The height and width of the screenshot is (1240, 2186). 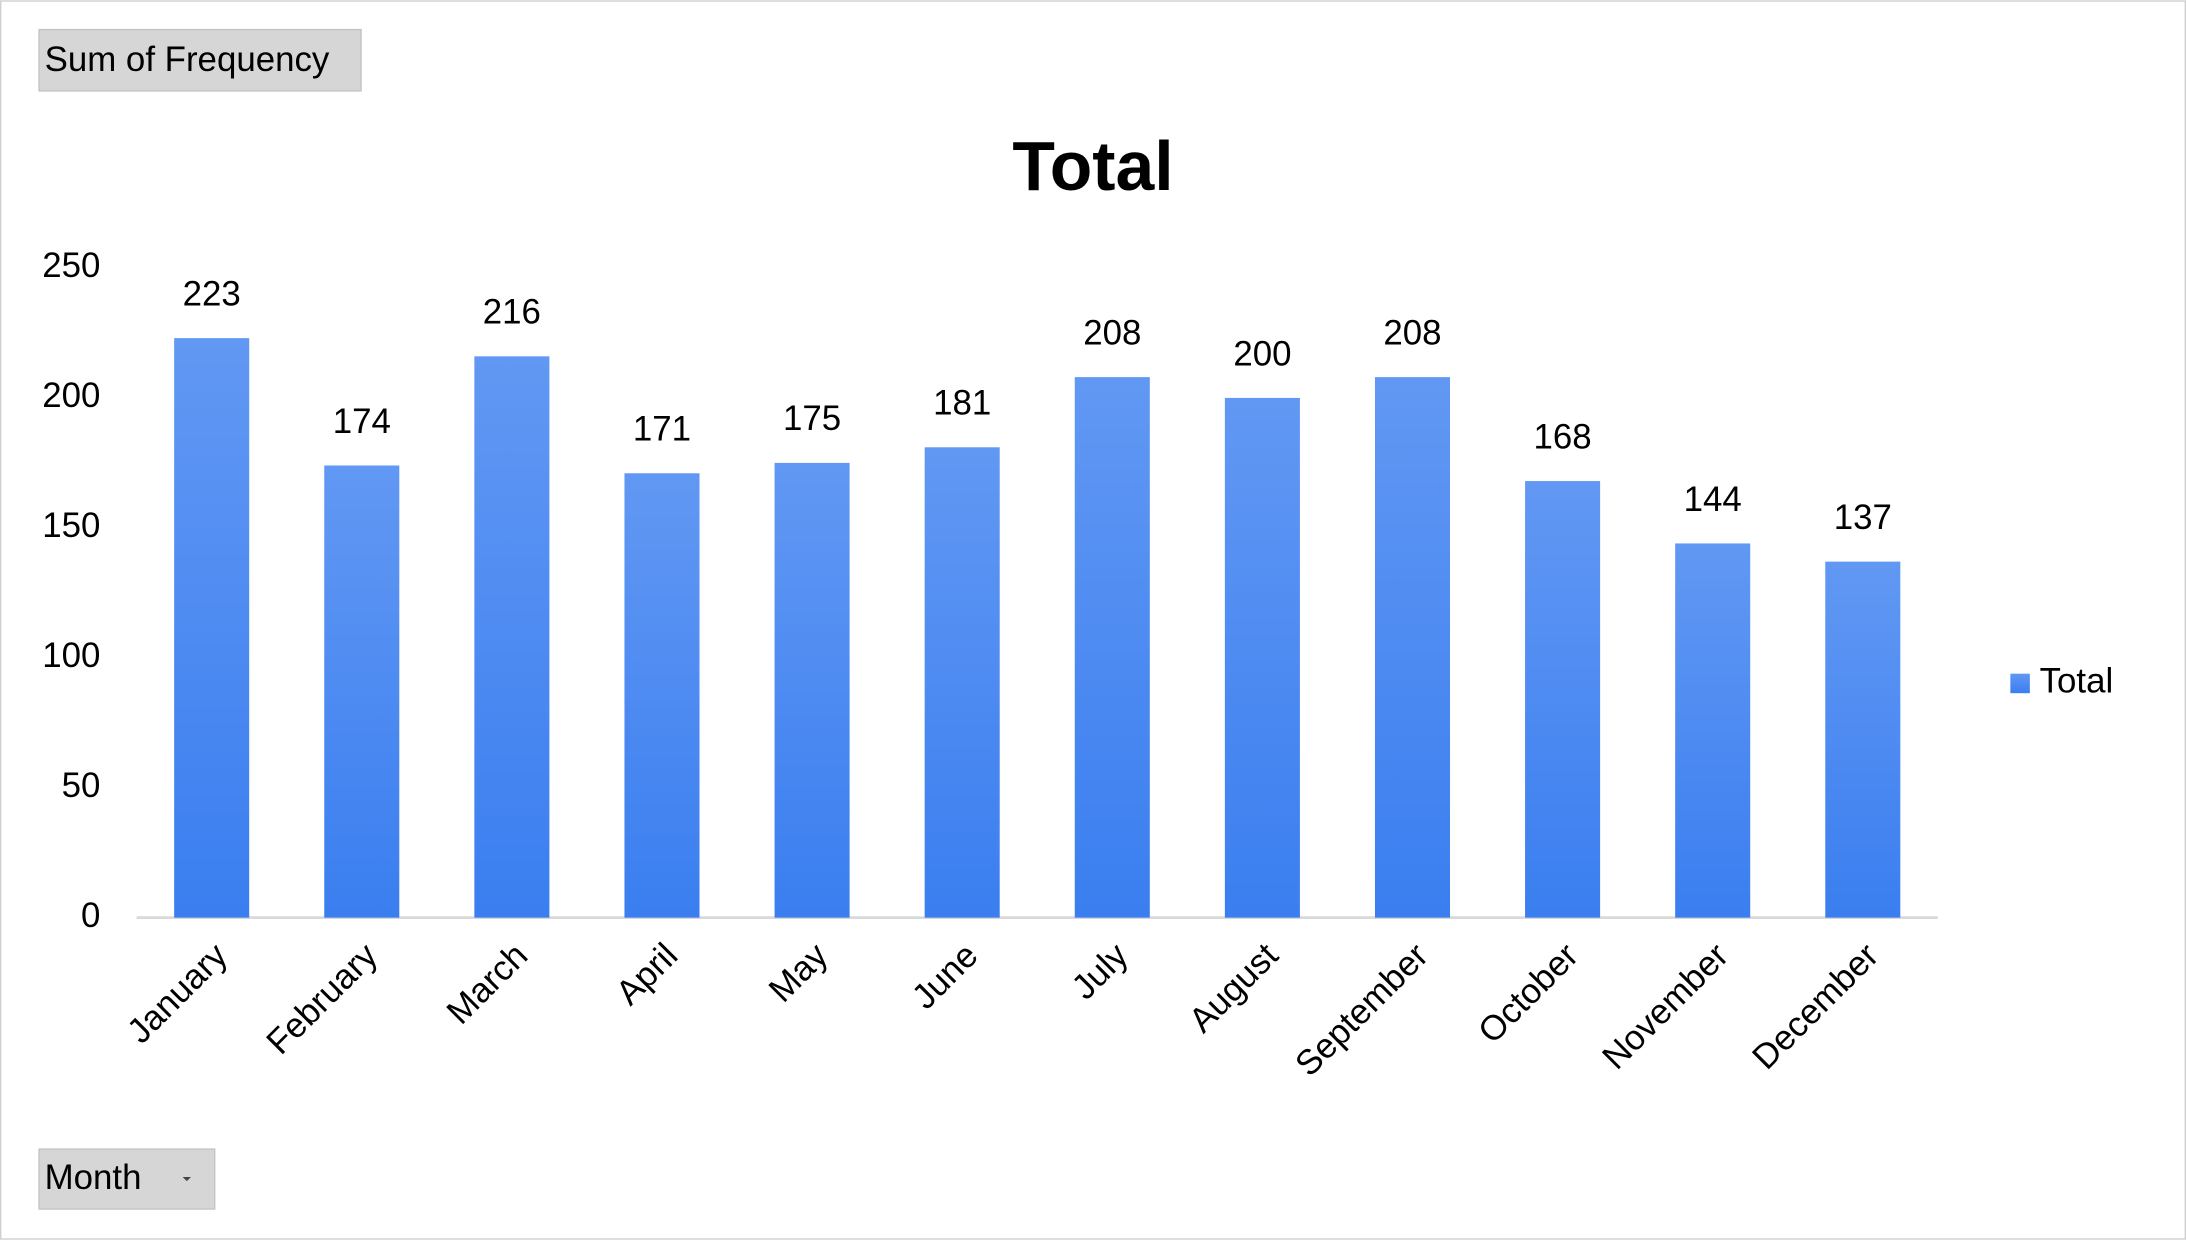 I want to click on values-field-button: Sum of Frequency, so click(x=200, y=60).